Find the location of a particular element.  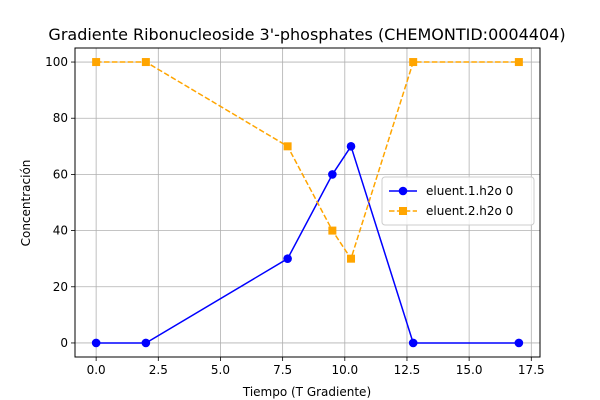

x-tick-label: 17.5 is located at coordinates (531, 370).